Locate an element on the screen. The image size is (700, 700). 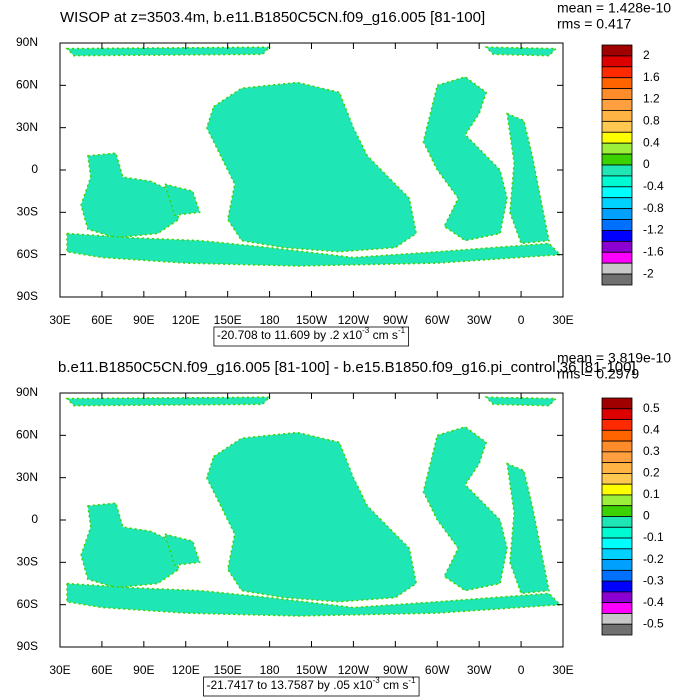
info-text: -21.7417 to 13.7587 by .05 x10 is located at coordinates (289, 685).